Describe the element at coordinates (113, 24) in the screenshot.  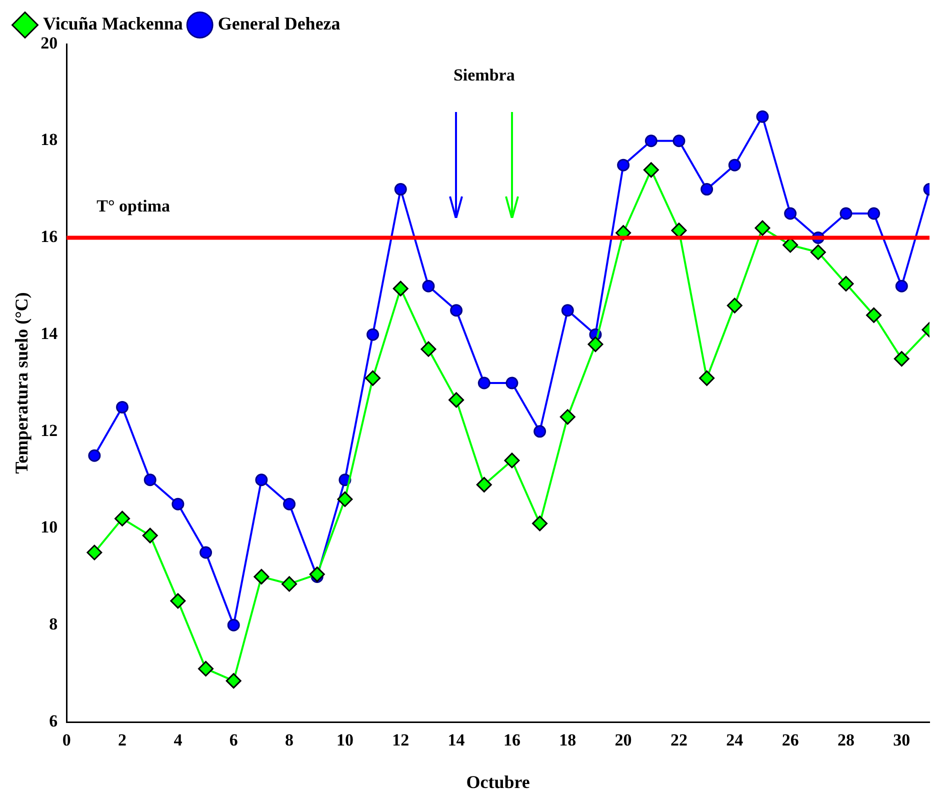
I see `legend-label: Vicuña Mackenna` at that location.